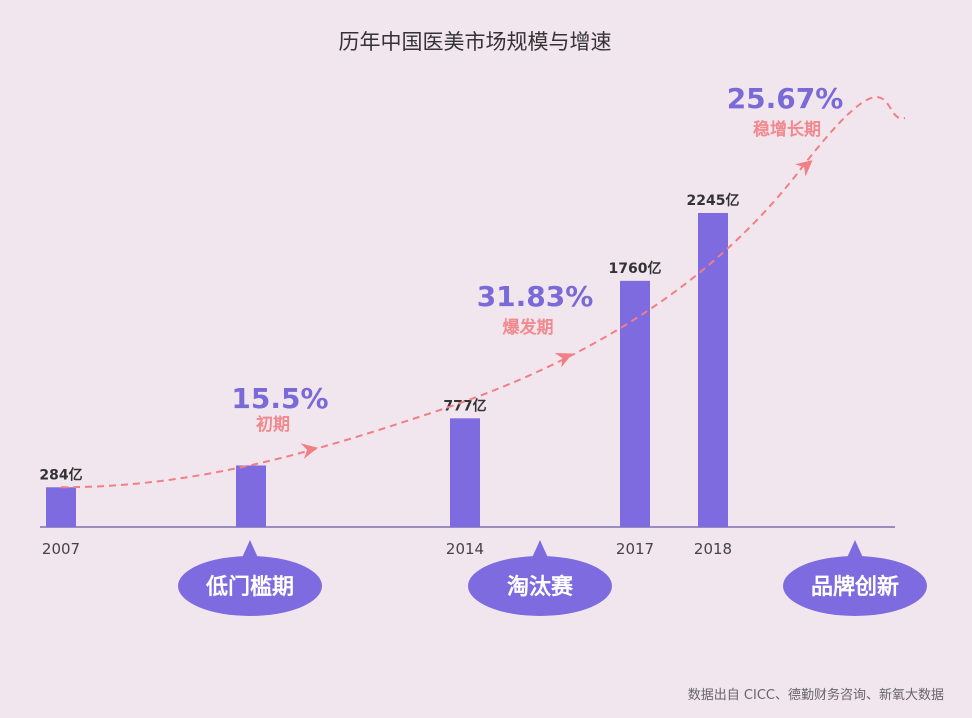  I want to click on stage-label: 品牌创新, so click(855, 587).